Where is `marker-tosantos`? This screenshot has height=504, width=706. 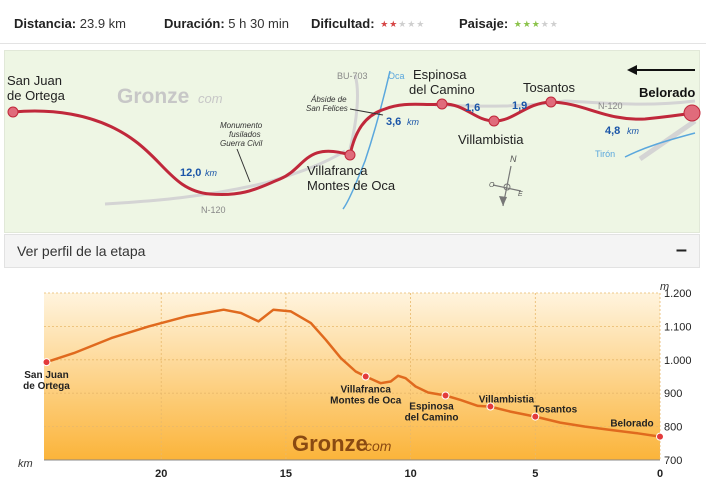
marker-tosantos is located at coordinates (551, 102).